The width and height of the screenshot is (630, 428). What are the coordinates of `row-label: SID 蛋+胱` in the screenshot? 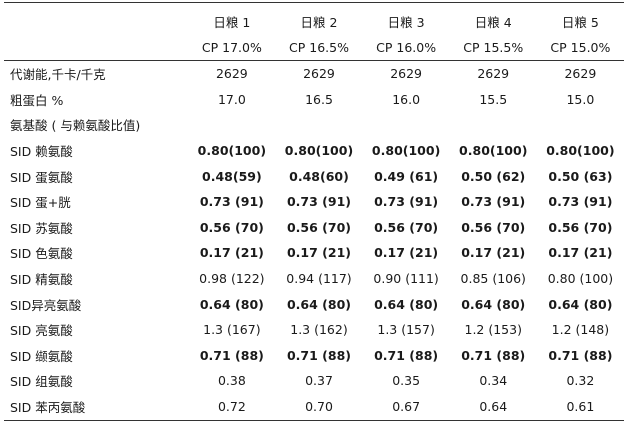 It's located at (40, 203).